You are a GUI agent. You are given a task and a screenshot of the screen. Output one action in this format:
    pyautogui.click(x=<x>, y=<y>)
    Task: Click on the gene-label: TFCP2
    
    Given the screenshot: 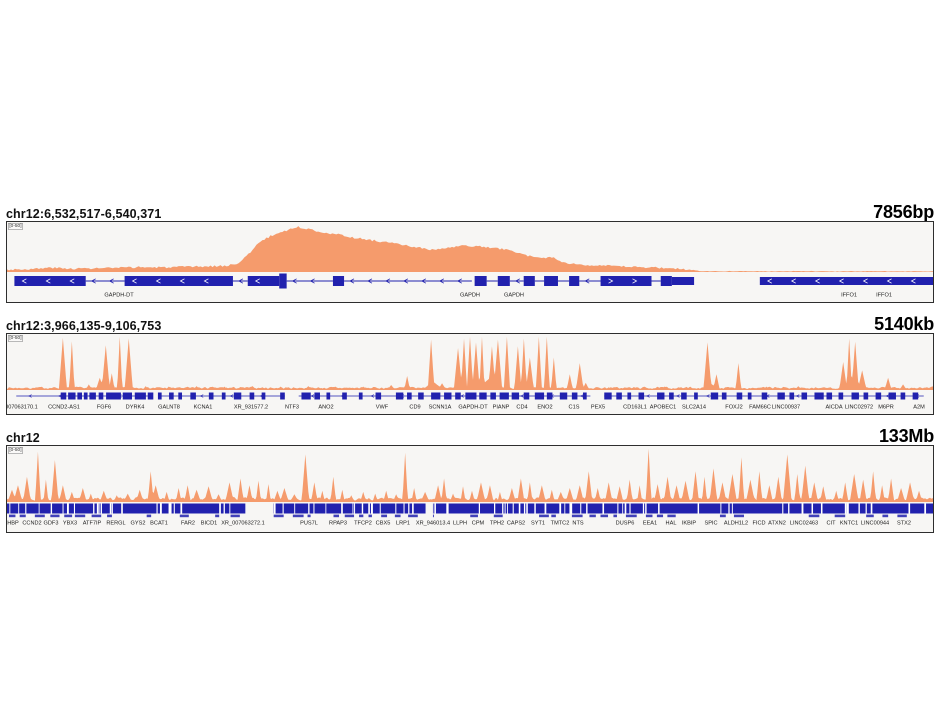 What is the action you would take?
    pyautogui.click(x=362, y=523)
    